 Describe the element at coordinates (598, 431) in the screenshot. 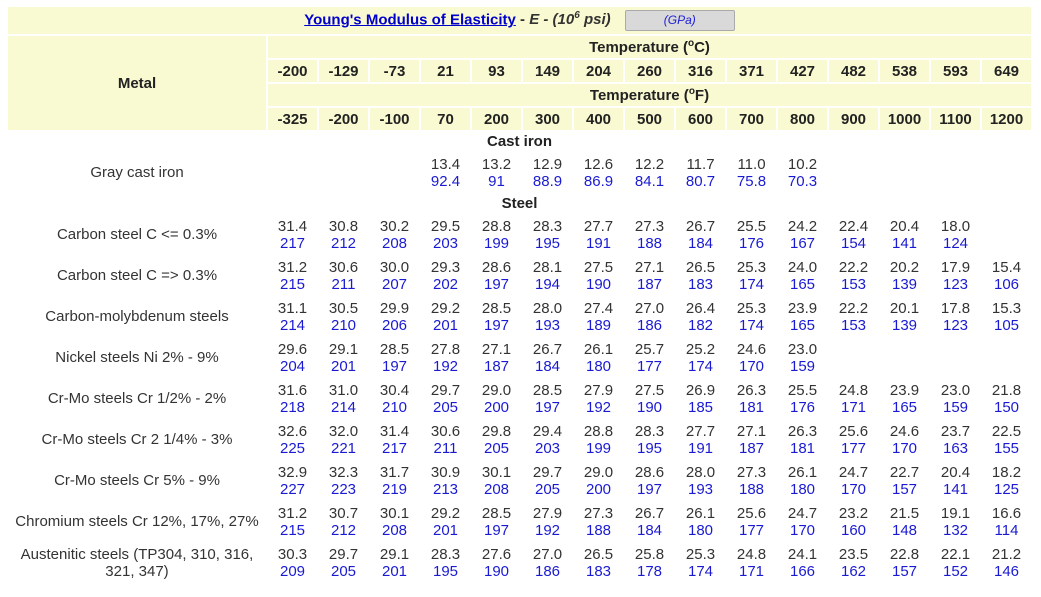

I see `psi-value: 28.8` at that location.